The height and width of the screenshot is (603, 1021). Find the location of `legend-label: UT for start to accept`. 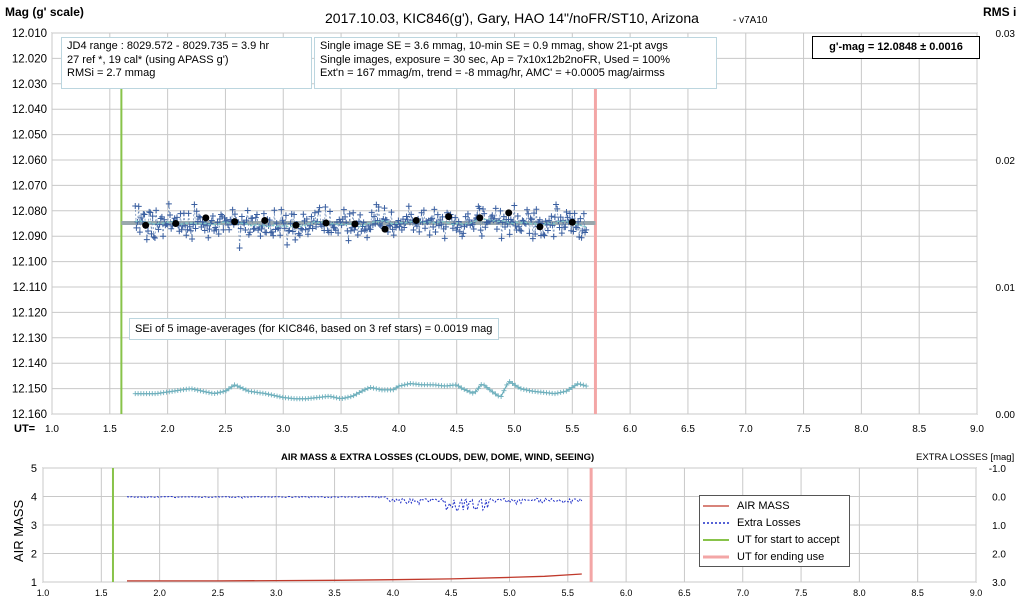

legend-label: UT for start to accept is located at coordinates (788, 539).